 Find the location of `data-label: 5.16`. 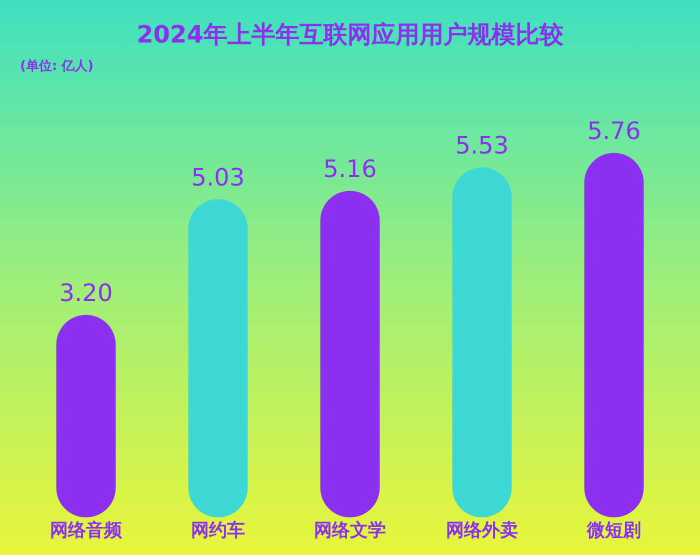

data-label: 5.16 is located at coordinates (350, 169).